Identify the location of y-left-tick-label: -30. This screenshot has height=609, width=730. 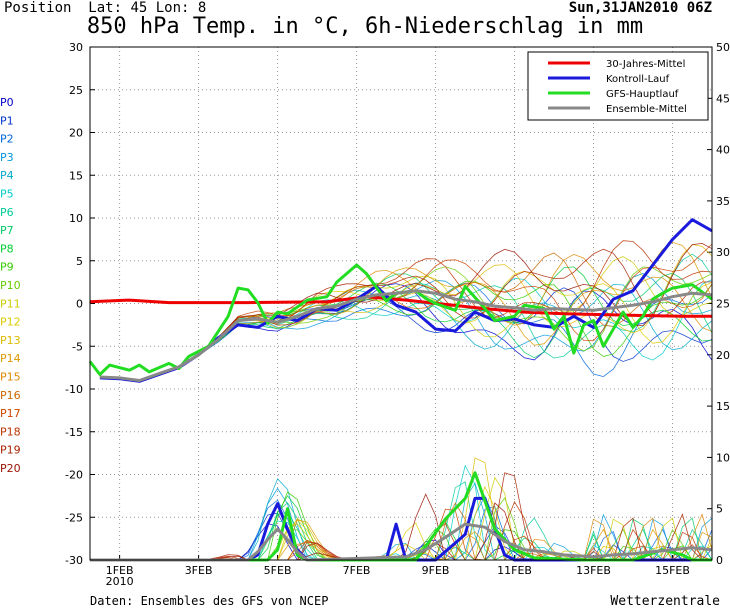
(74, 560).